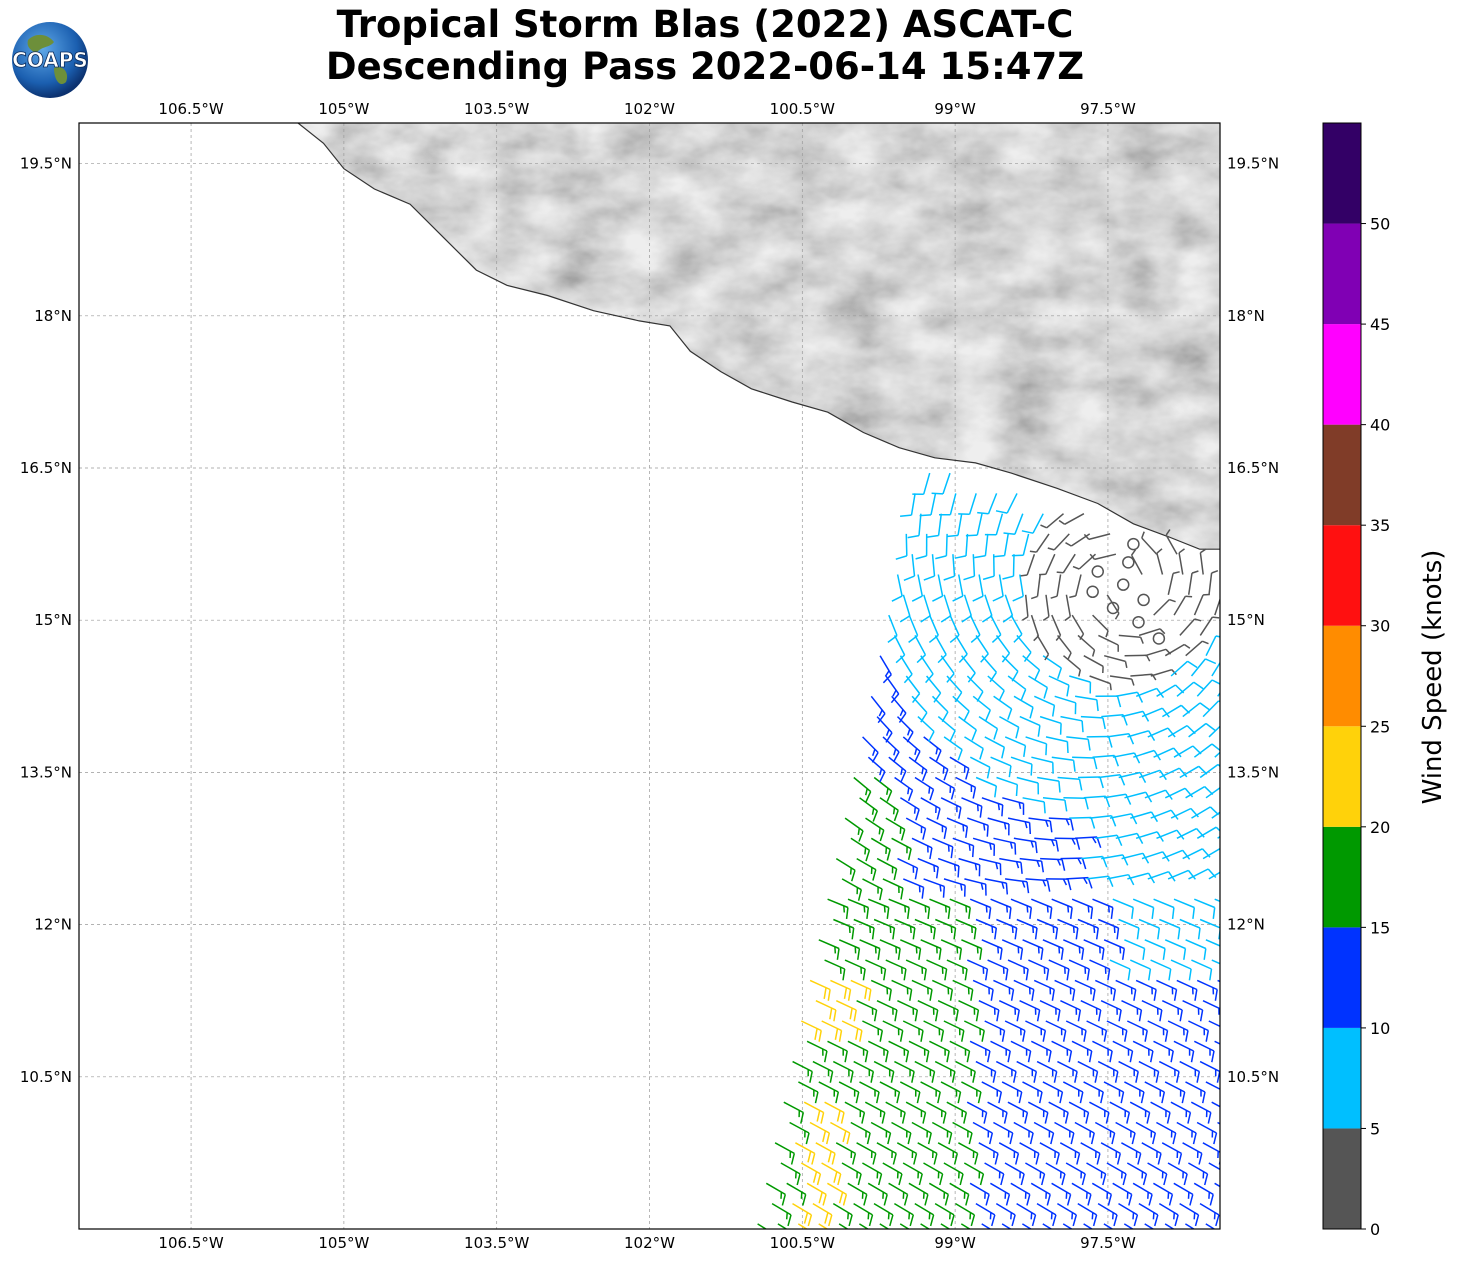  What do you see at coordinates (50, 60) in the screenshot?
I see `logo-text: COAPS` at bounding box center [50, 60].